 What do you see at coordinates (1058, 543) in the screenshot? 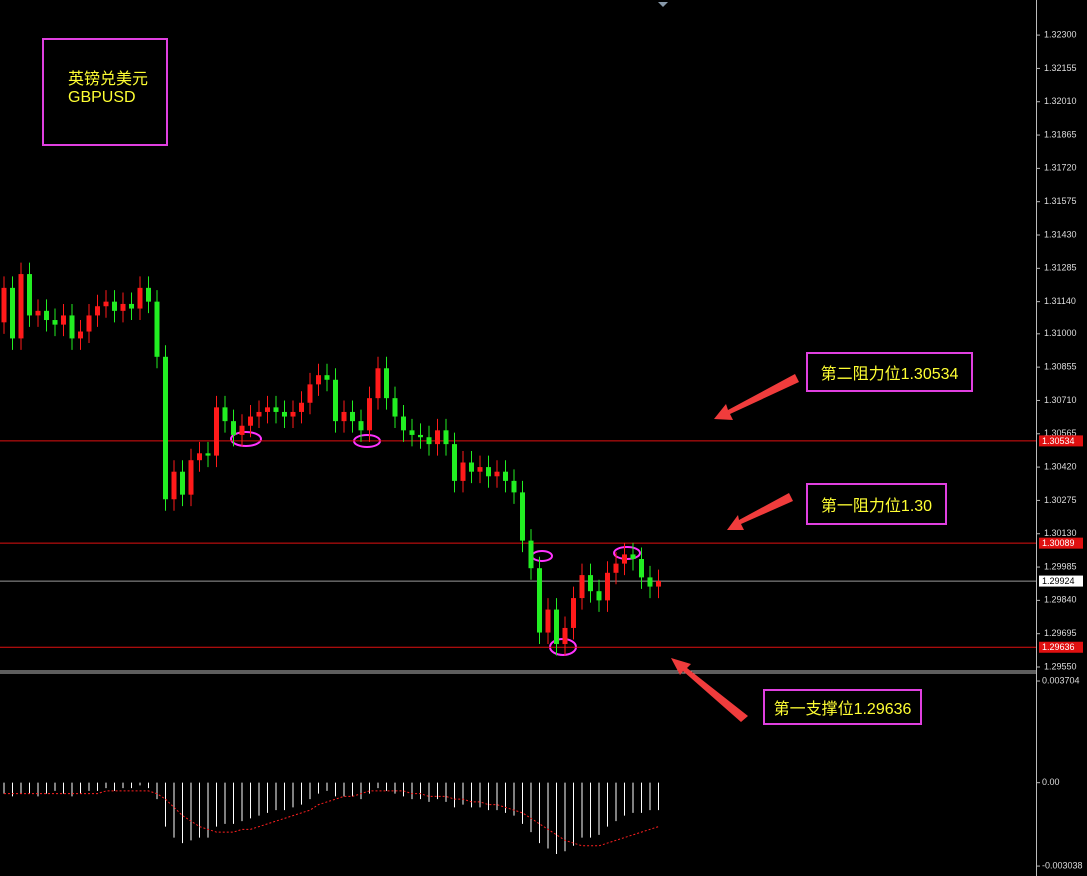
I see `level-label: 1.30089` at bounding box center [1058, 543].